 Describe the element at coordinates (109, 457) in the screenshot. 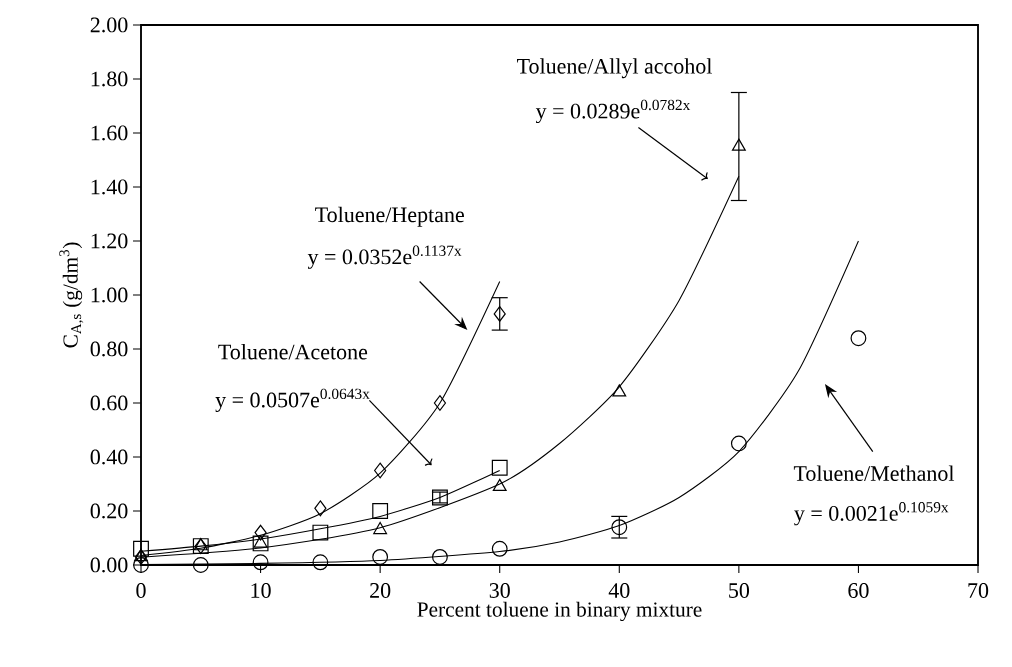

I see `y-tick-label: 0.40` at that location.